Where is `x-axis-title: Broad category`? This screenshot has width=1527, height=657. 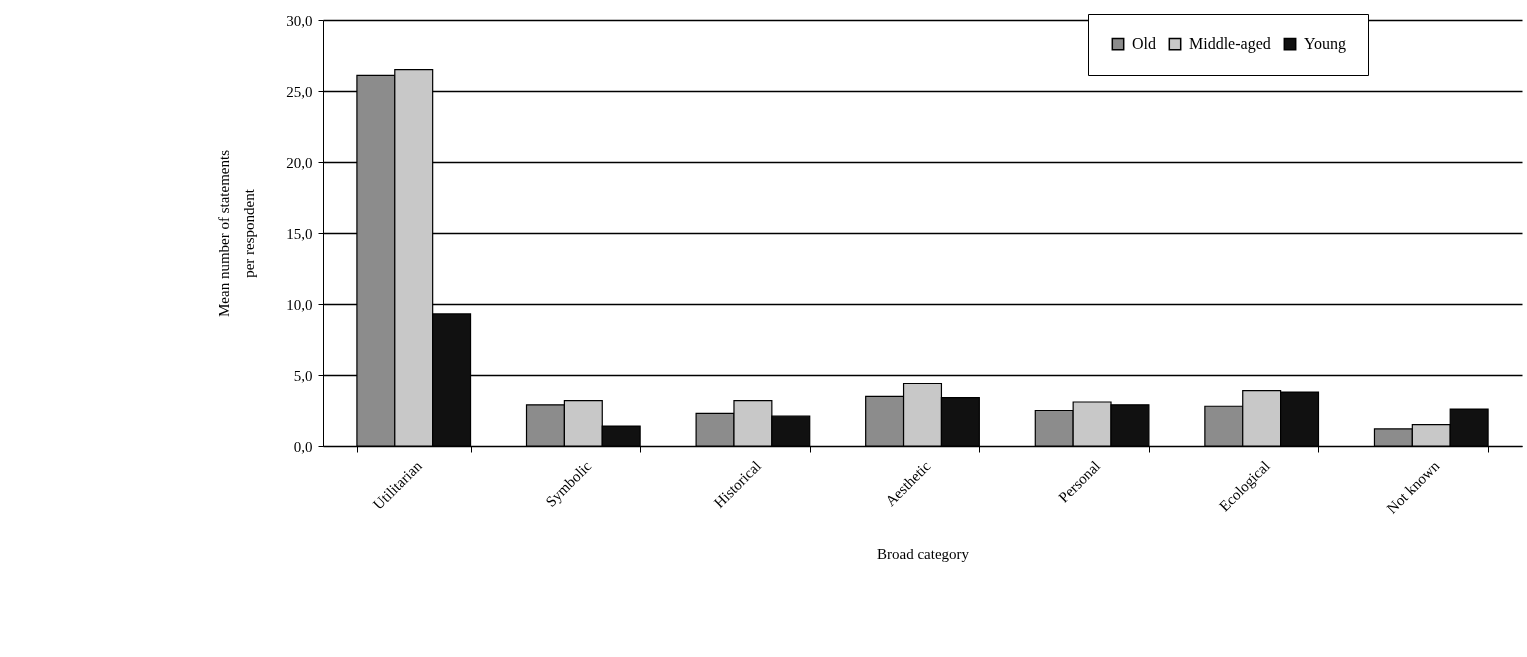
x-axis-title: Broad category is located at coordinates (923, 553).